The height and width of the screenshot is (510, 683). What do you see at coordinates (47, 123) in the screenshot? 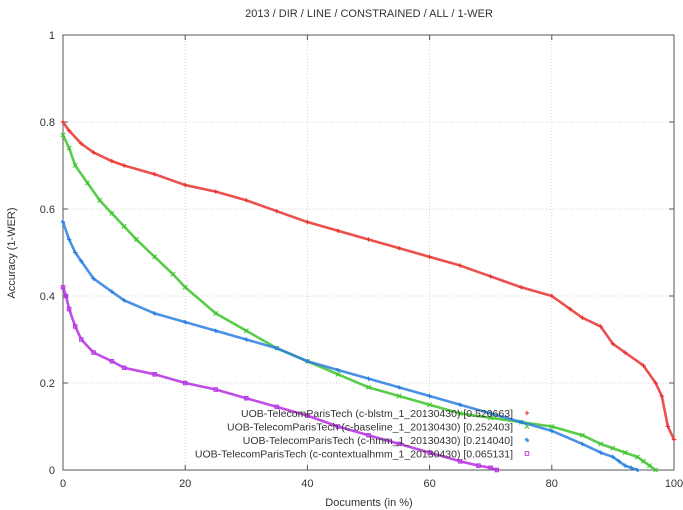
I see `y-tick-label: 0.8` at bounding box center [47, 123].